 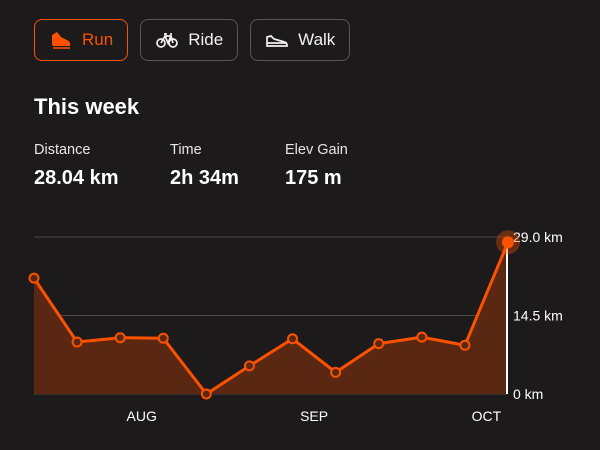 What do you see at coordinates (204, 166) in the screenshot?
I see `stat-time: Time 2h 34m` at bounding box center [204, 166].